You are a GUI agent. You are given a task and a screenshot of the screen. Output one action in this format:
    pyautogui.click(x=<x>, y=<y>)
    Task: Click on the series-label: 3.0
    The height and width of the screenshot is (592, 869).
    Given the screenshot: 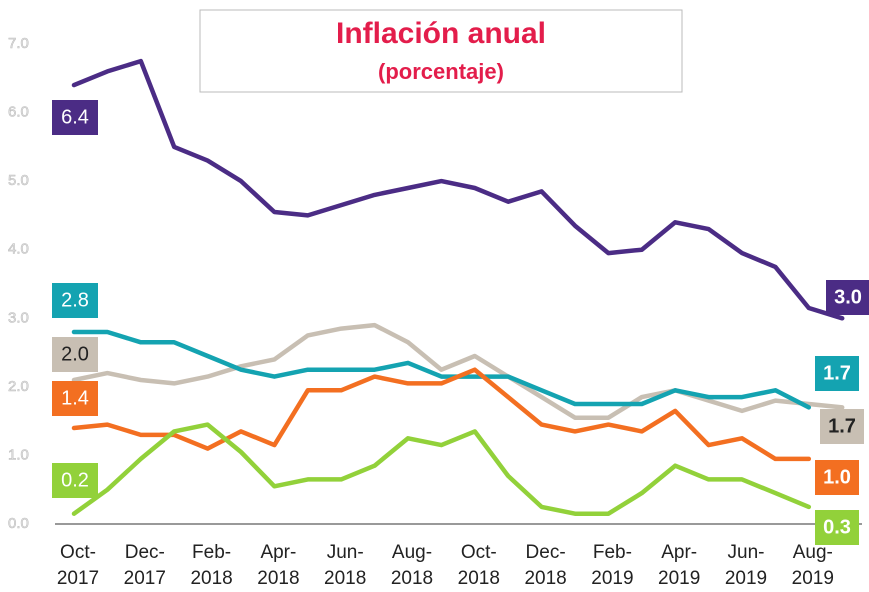 What is the action you would take?
    pyautogui.click(x=848, y=297)
    